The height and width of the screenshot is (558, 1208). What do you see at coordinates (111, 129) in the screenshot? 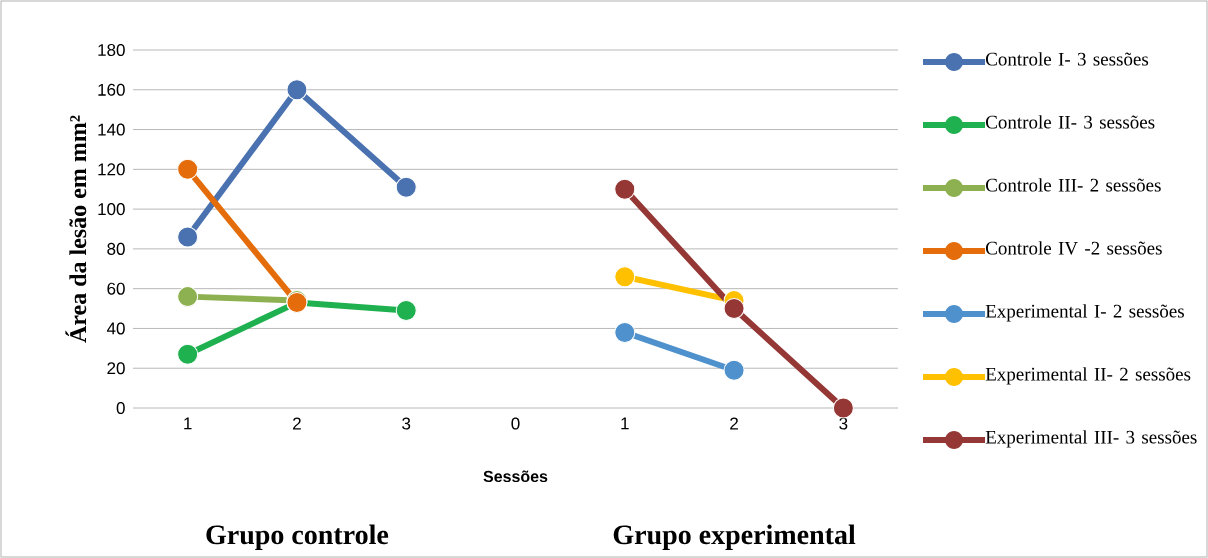
I see `y-tick-label: 140` at bounding box center [111, 129].